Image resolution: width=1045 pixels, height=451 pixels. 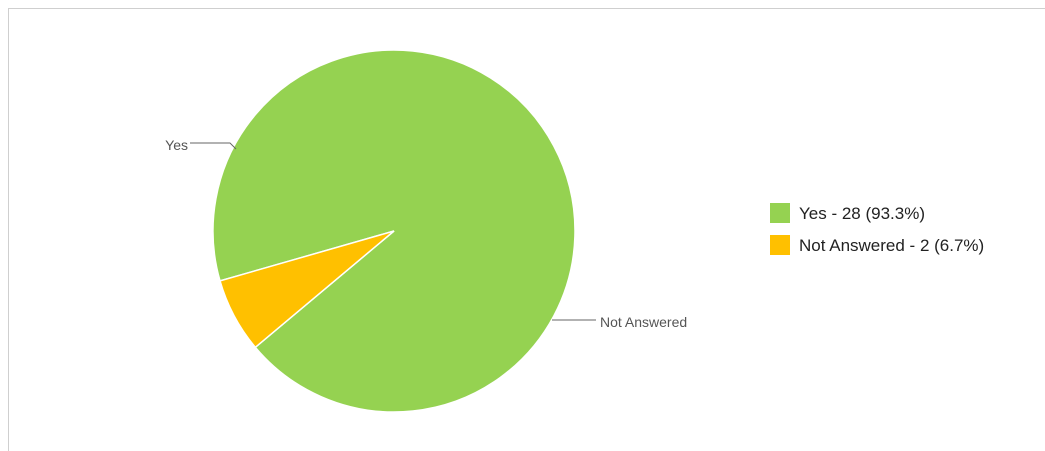 I want to click on legend-label-not-answered: Not Answered - 2 (6.7%), so click(x=891, y=245).